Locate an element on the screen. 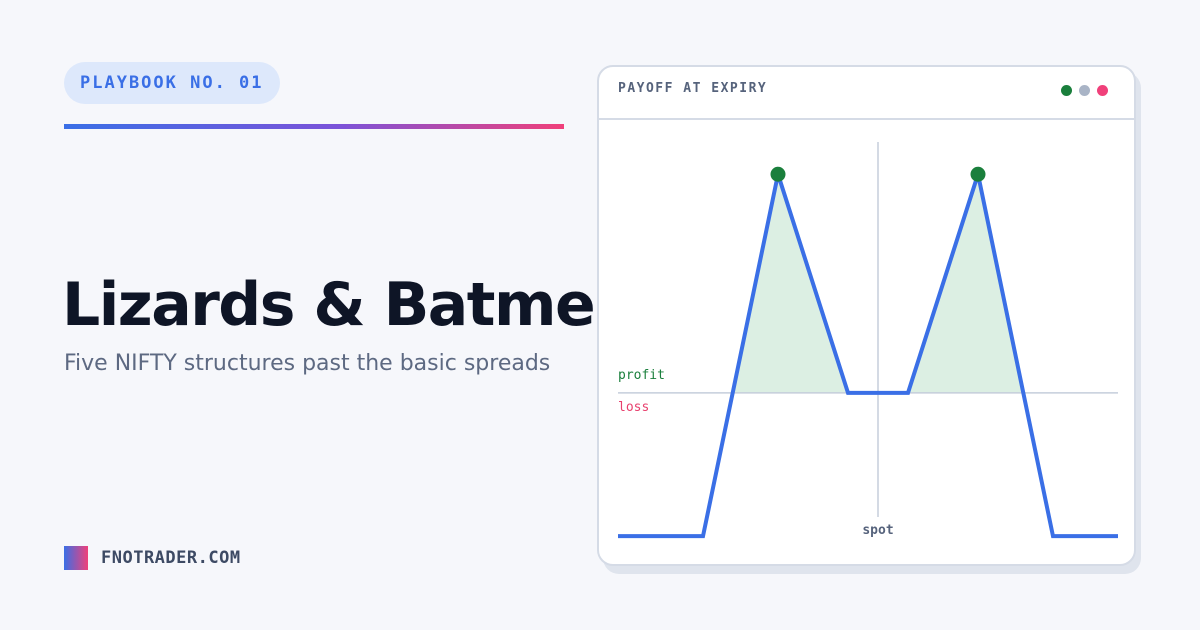 This screenshot has height=630, width=1200. page-title: Lizards & Batmen is located at coordinates (349, 305).